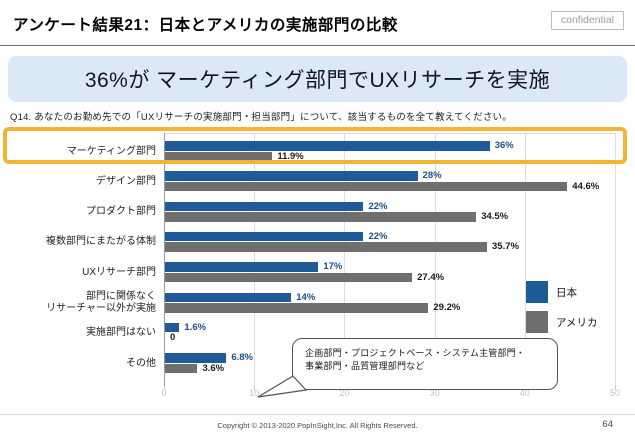 The width and height of the screenshot is (635, 440). I want to click on bar-アメリカ-3, so click(326, 247).